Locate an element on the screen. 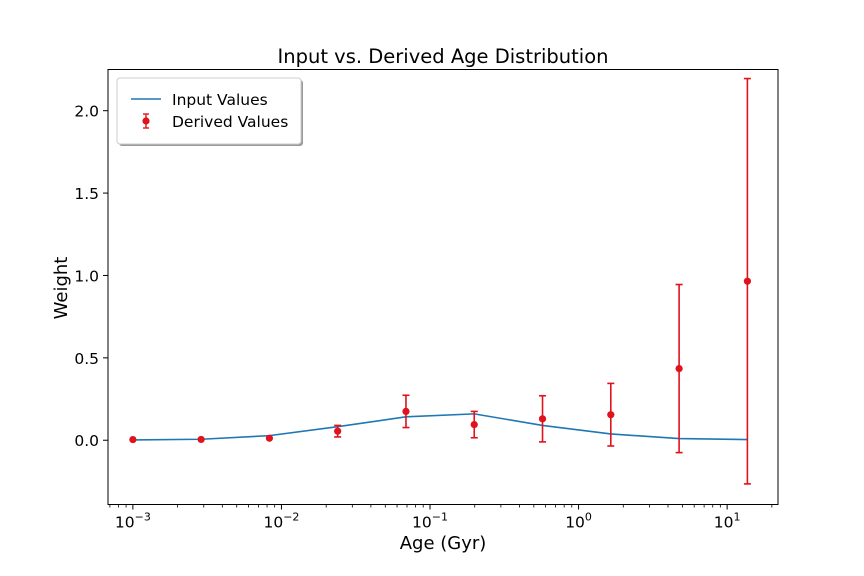 This screenshot has width=864, height=576. x-tick-exponent: −2 is located at coordinates (291, 517).